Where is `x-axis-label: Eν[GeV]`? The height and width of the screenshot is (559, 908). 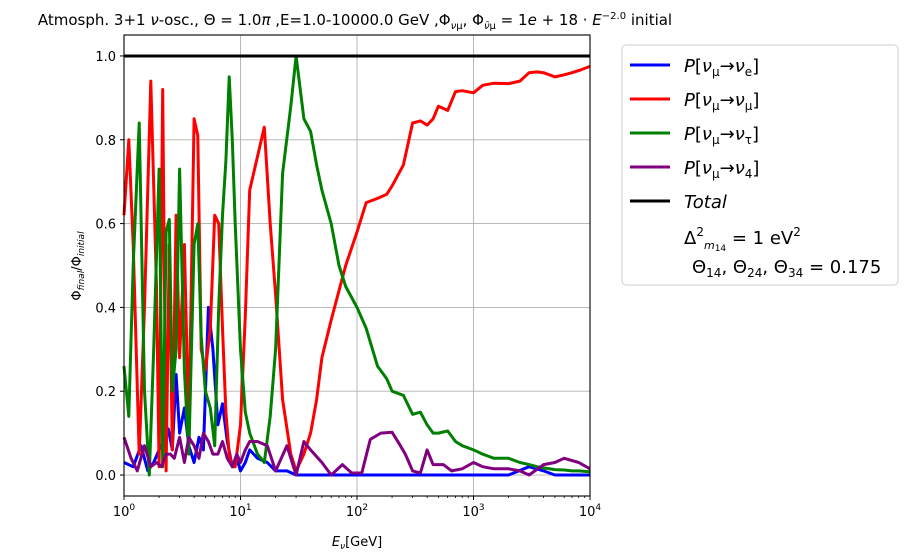 x-axis-label: Eν[GeV] is located at coordinates (357, 543).